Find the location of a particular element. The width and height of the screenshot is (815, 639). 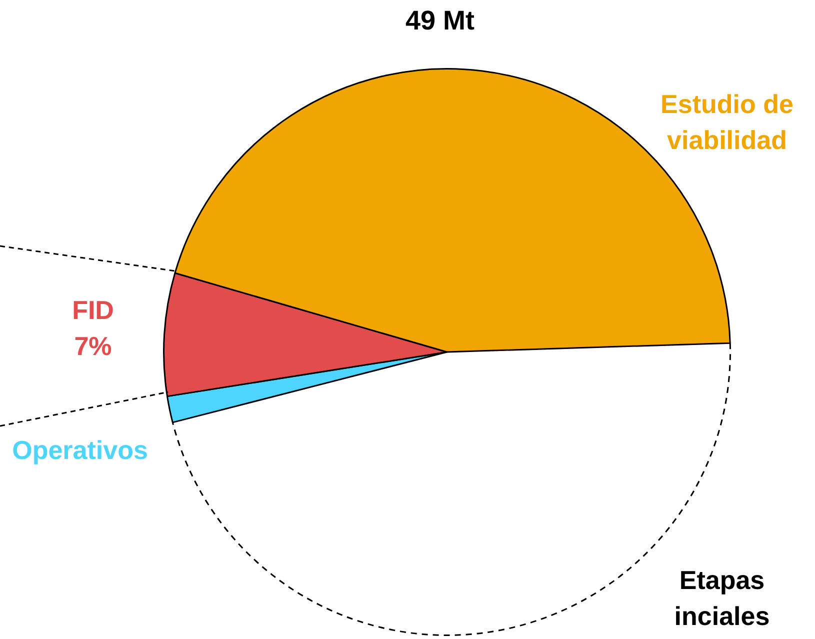

data-label: 7% is located at coordinates (93, 346).